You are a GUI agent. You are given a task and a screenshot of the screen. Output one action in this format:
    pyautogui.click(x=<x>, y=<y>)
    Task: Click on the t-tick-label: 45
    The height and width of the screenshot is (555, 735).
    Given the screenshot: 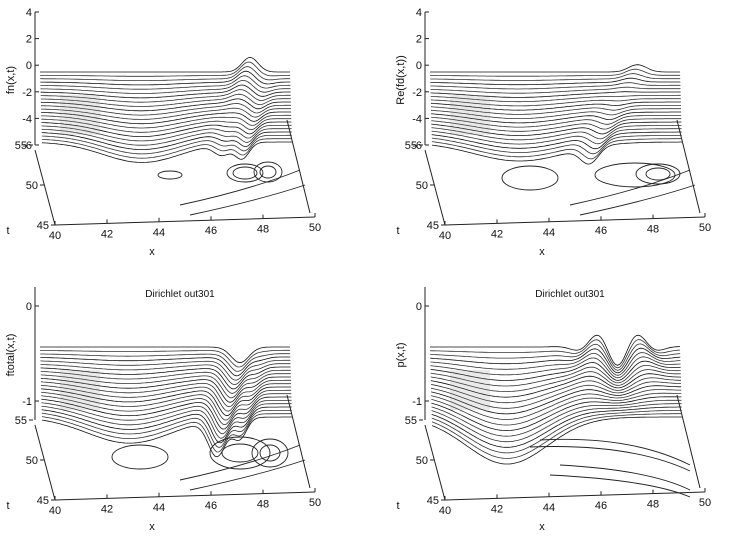 What is the action you would take?
    pyautogui.click(x=43, y=226)
    